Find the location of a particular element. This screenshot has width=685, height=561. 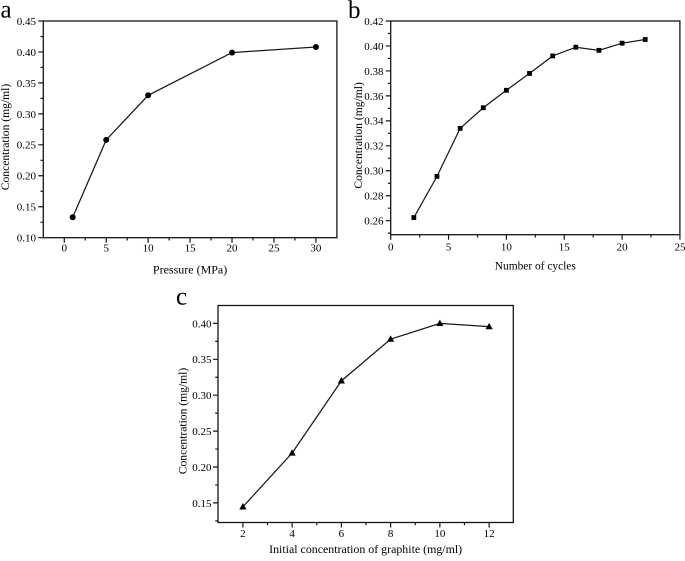

svg-text: 0.32 is located at coordinates (373, 147).